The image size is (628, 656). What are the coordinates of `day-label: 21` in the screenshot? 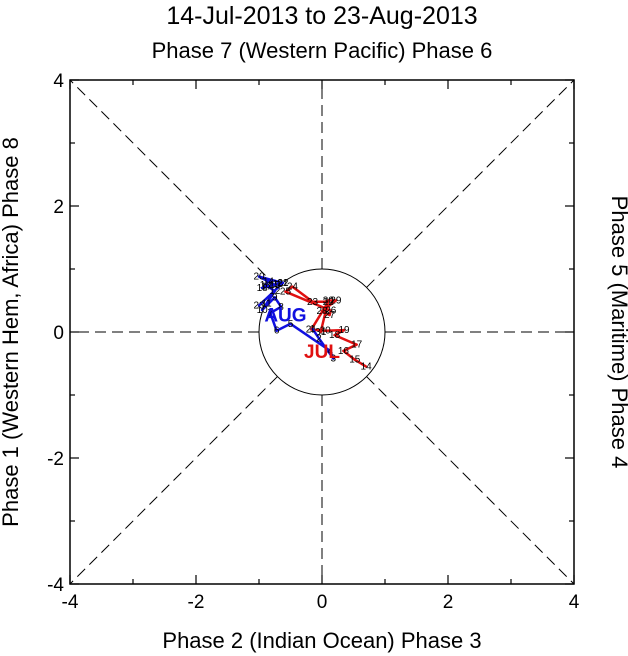 It's located at (312, 329).